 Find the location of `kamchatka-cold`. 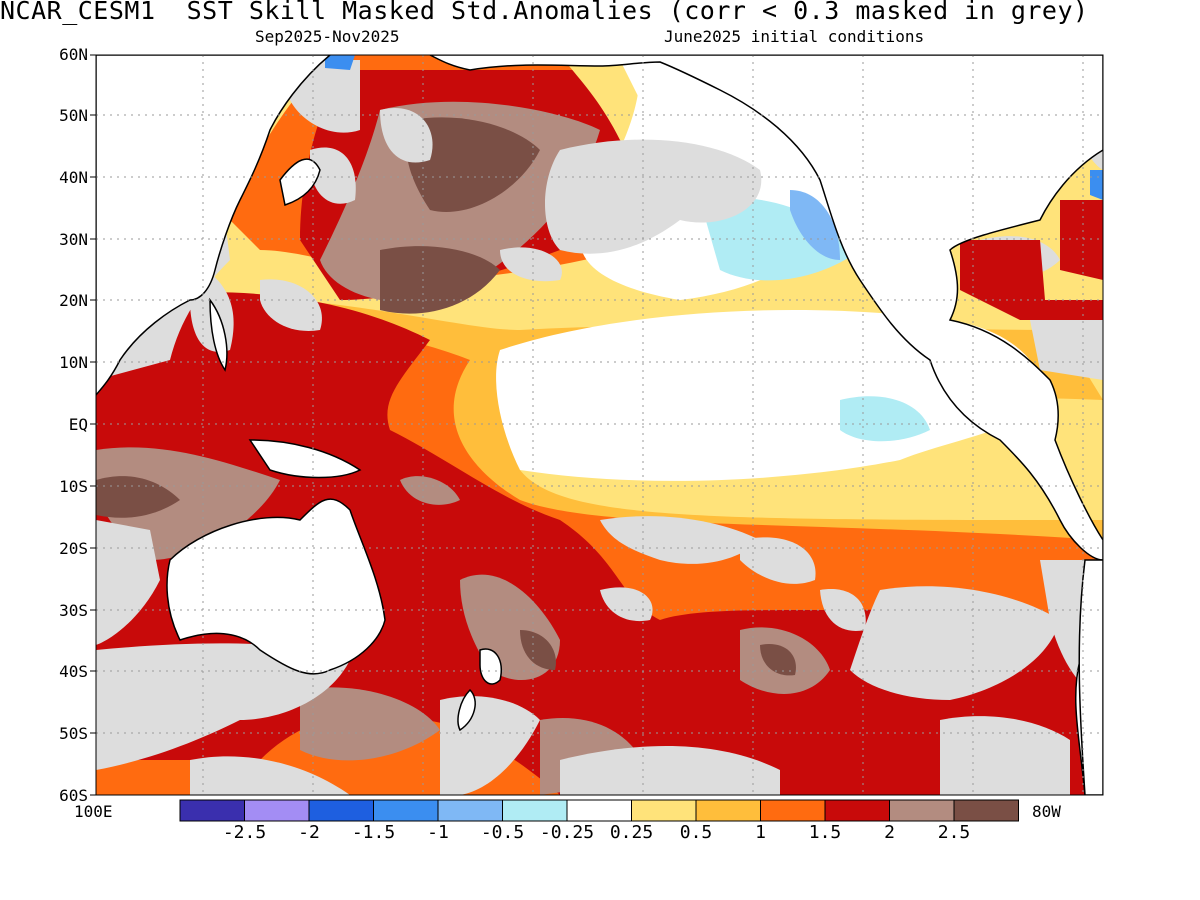

kamchatka-cold is located at coordinates (340, 62).